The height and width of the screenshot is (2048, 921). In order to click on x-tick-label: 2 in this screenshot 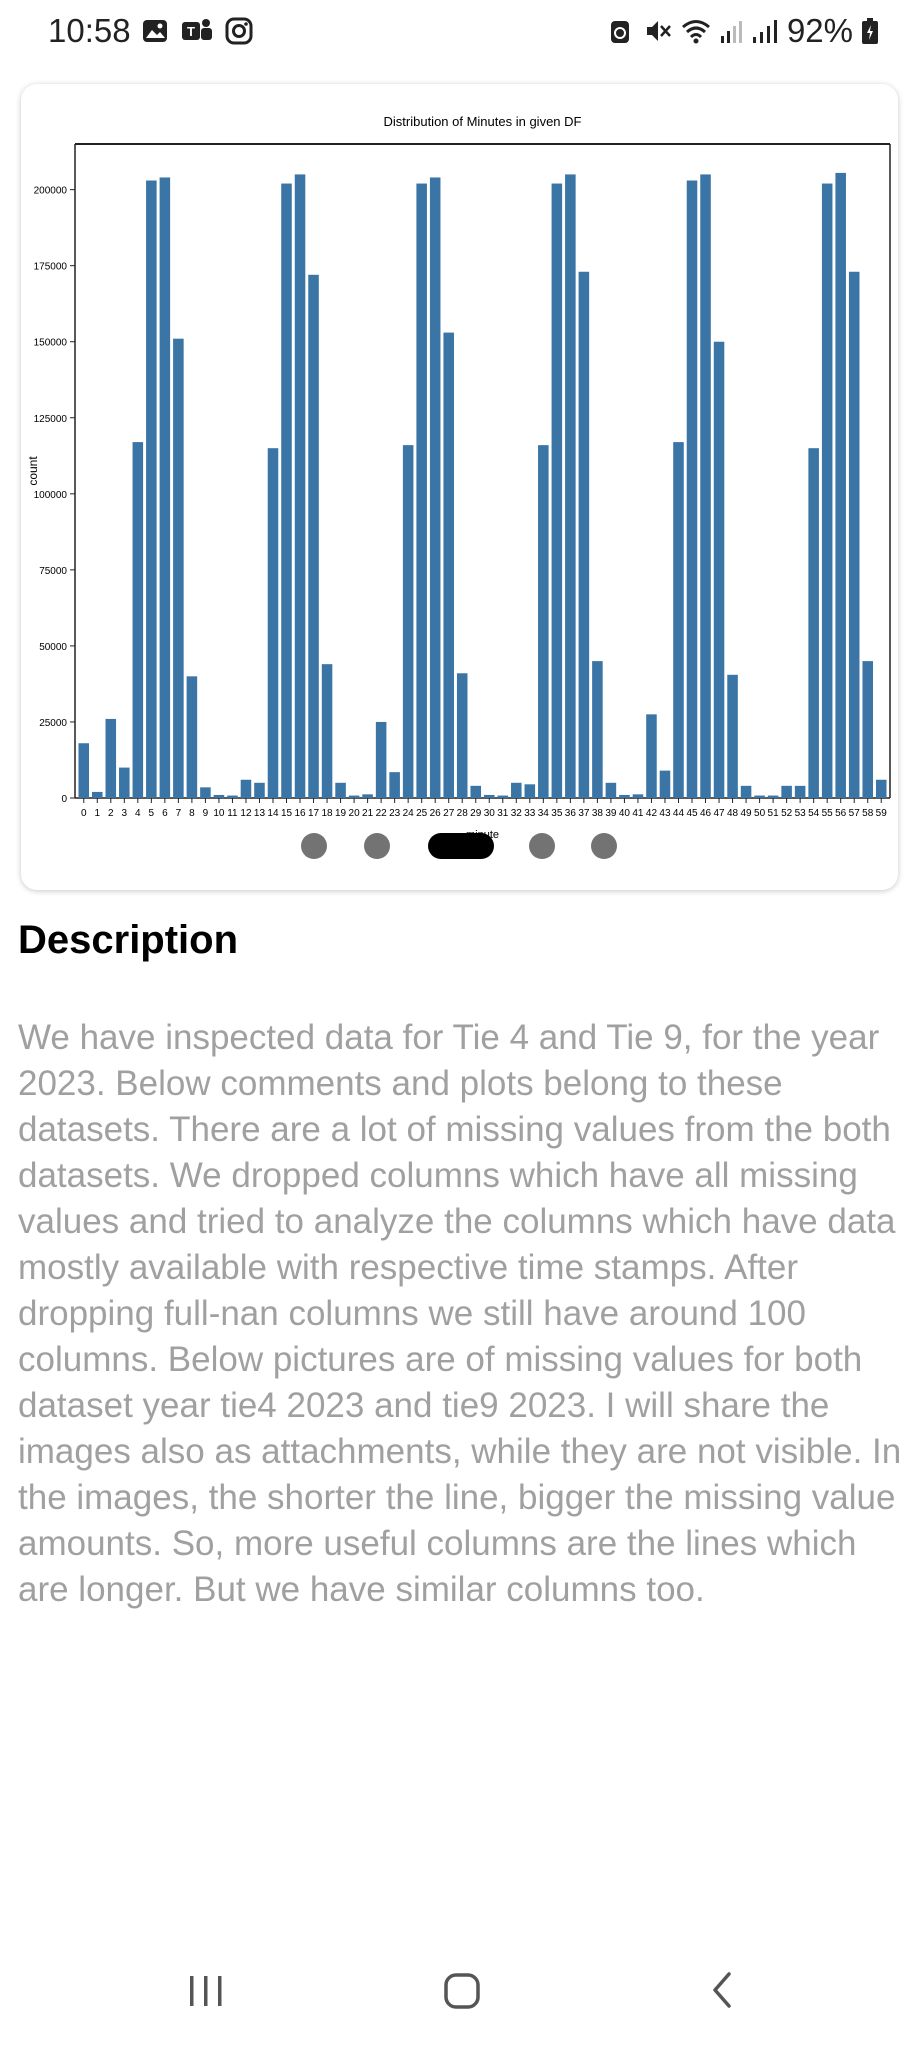, I will do `click(111, 813)`.